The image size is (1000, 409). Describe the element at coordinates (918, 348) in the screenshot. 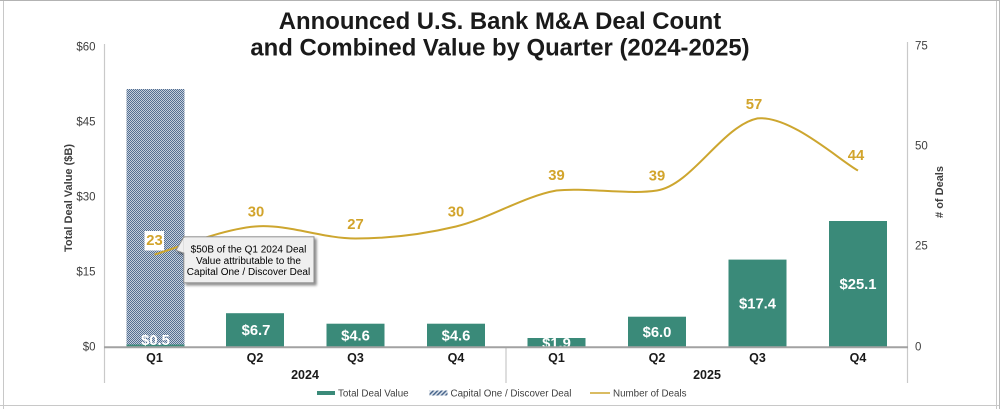

I see `svg-text: 0` at that location.